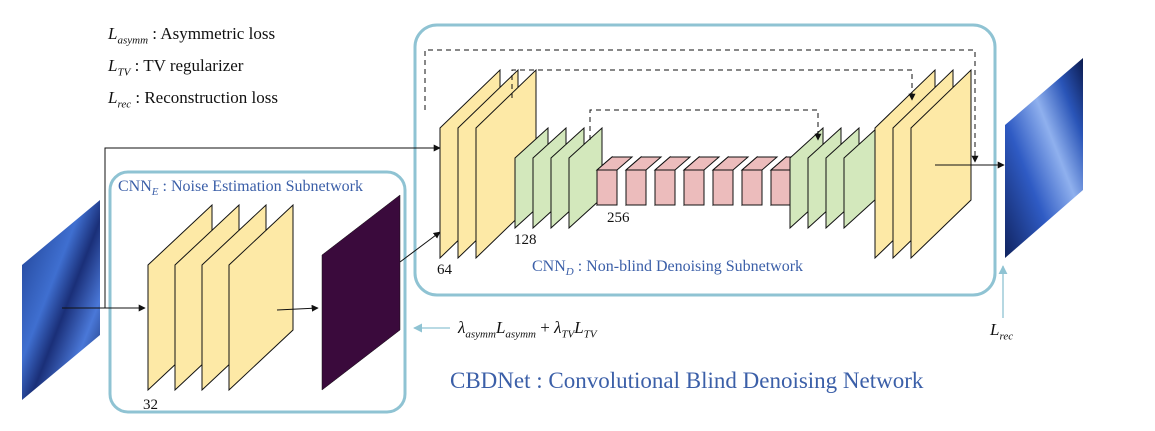 This screenshot has height=431, width=1155. Describe the element at coordinates (995, 329) in the screenshot. I see `rec-loss-symbol: L` at that location.